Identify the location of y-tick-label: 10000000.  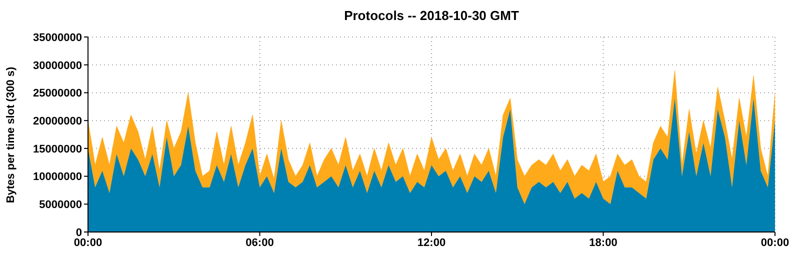
(57, 177).